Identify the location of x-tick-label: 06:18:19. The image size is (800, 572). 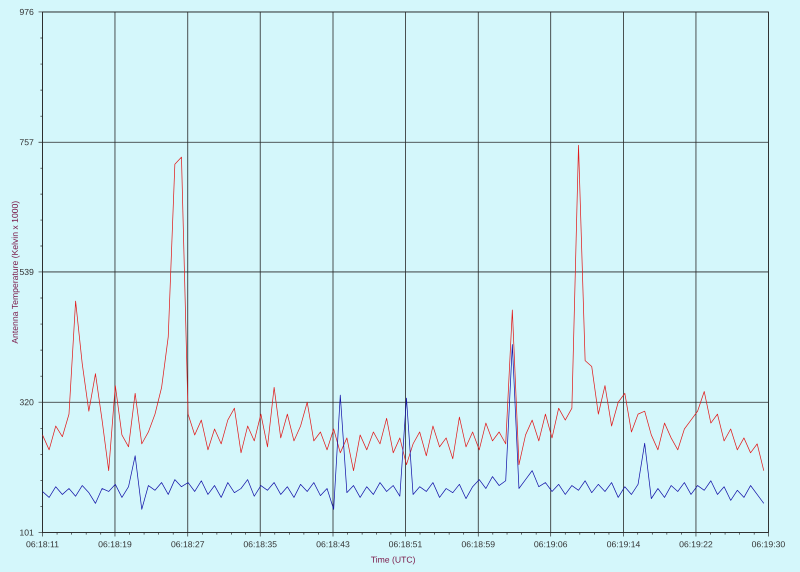
(115, 544).